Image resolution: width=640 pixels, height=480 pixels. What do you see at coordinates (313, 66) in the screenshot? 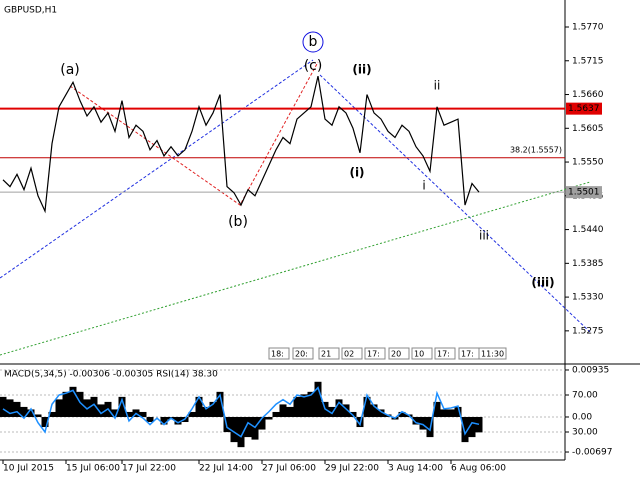
I see `wave-label: (c)` at bounding box center [313, 66].